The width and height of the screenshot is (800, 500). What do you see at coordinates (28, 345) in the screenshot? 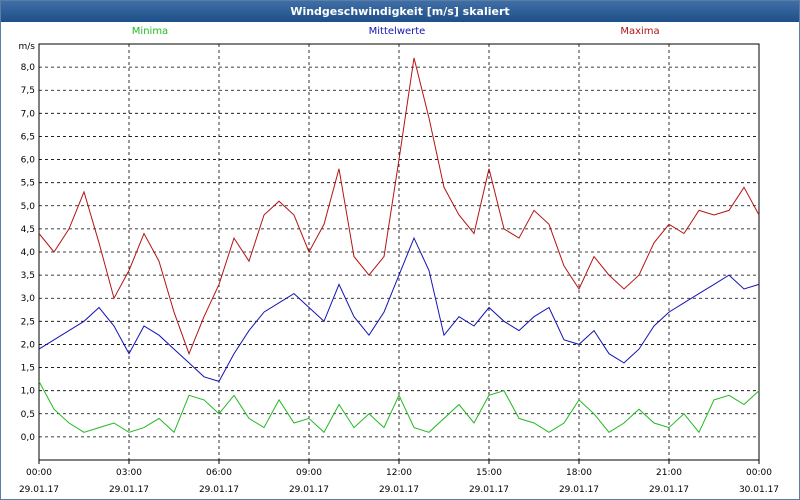
I see `y-tick-label: 2,0` at bounding box center [28, 345].